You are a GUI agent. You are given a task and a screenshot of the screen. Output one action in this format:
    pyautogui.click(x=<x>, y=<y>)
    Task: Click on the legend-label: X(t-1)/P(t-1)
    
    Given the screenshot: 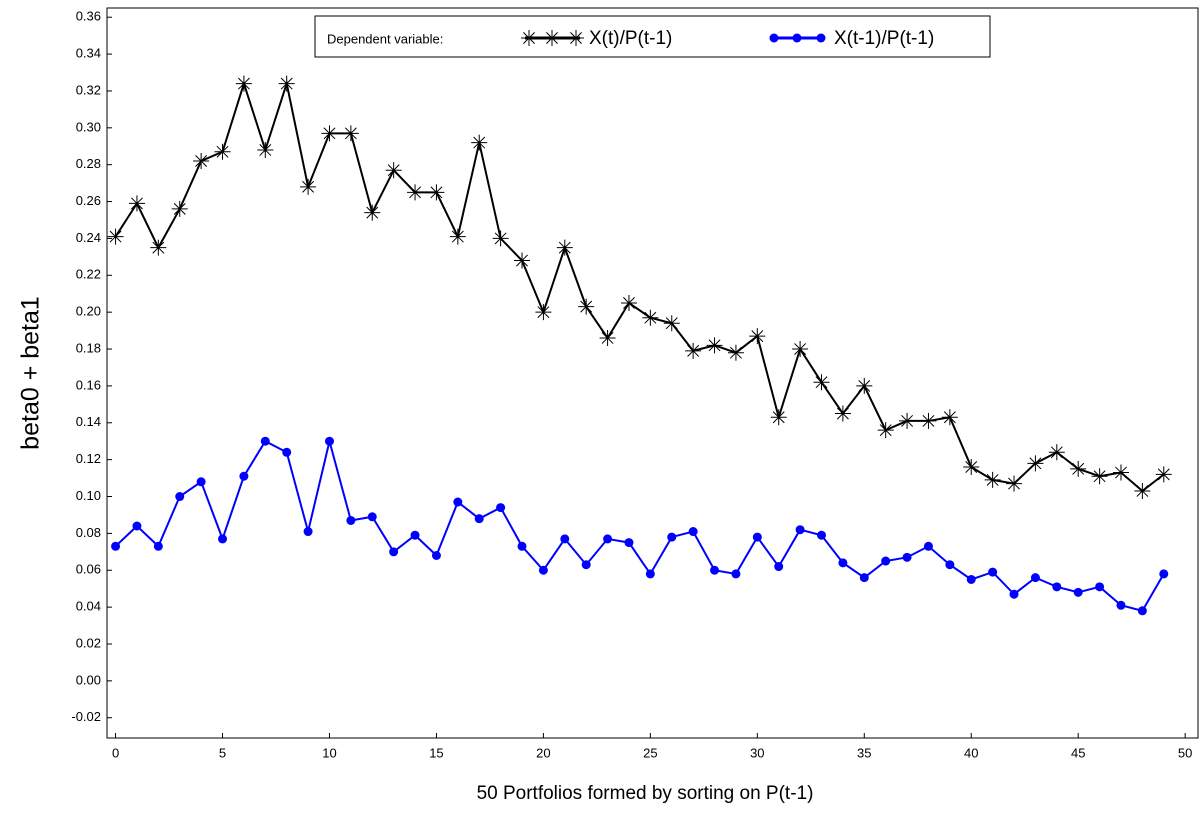 What is the action you would take?
    pyautogui.click(x=884, y=38)
    